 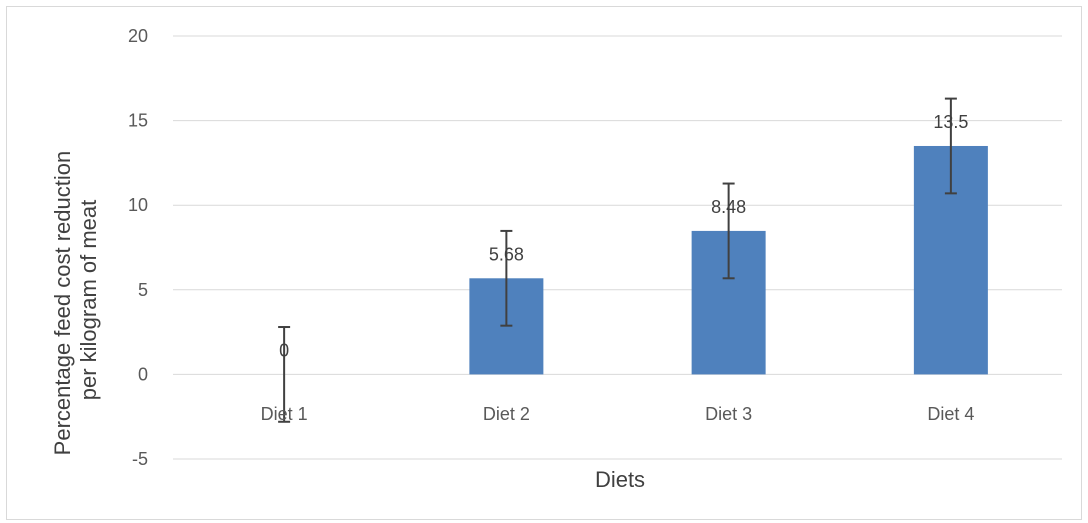 What do you see at coordinates (138, 121) in the screenshot?
I see `y-tick-label: 15` at bounding box center [138, 121].